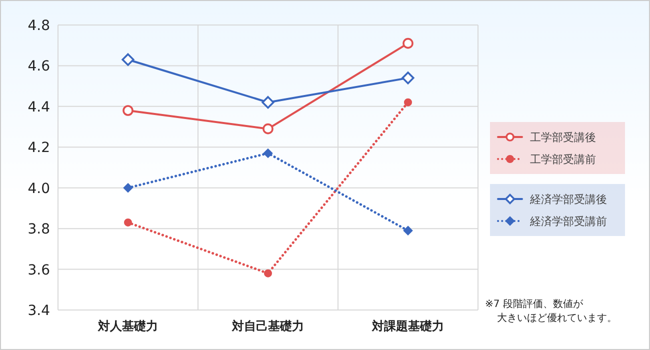 This screenshot has width=650, height=350. What do you see at coordinates (563, 159) in the screenshot?
I see `legend-label: 工学部受講前` at bounding box center [563, 159].